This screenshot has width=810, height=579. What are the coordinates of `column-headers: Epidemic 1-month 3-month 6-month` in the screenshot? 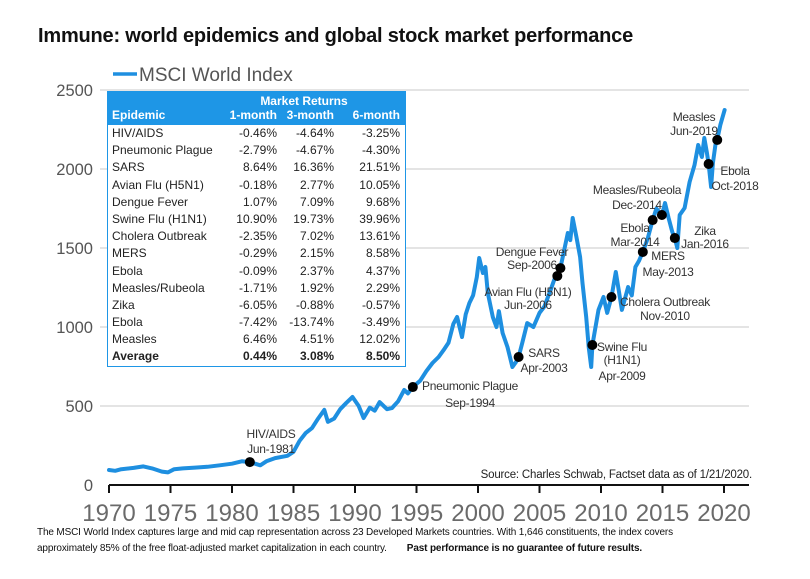 It's located at (256, 115).